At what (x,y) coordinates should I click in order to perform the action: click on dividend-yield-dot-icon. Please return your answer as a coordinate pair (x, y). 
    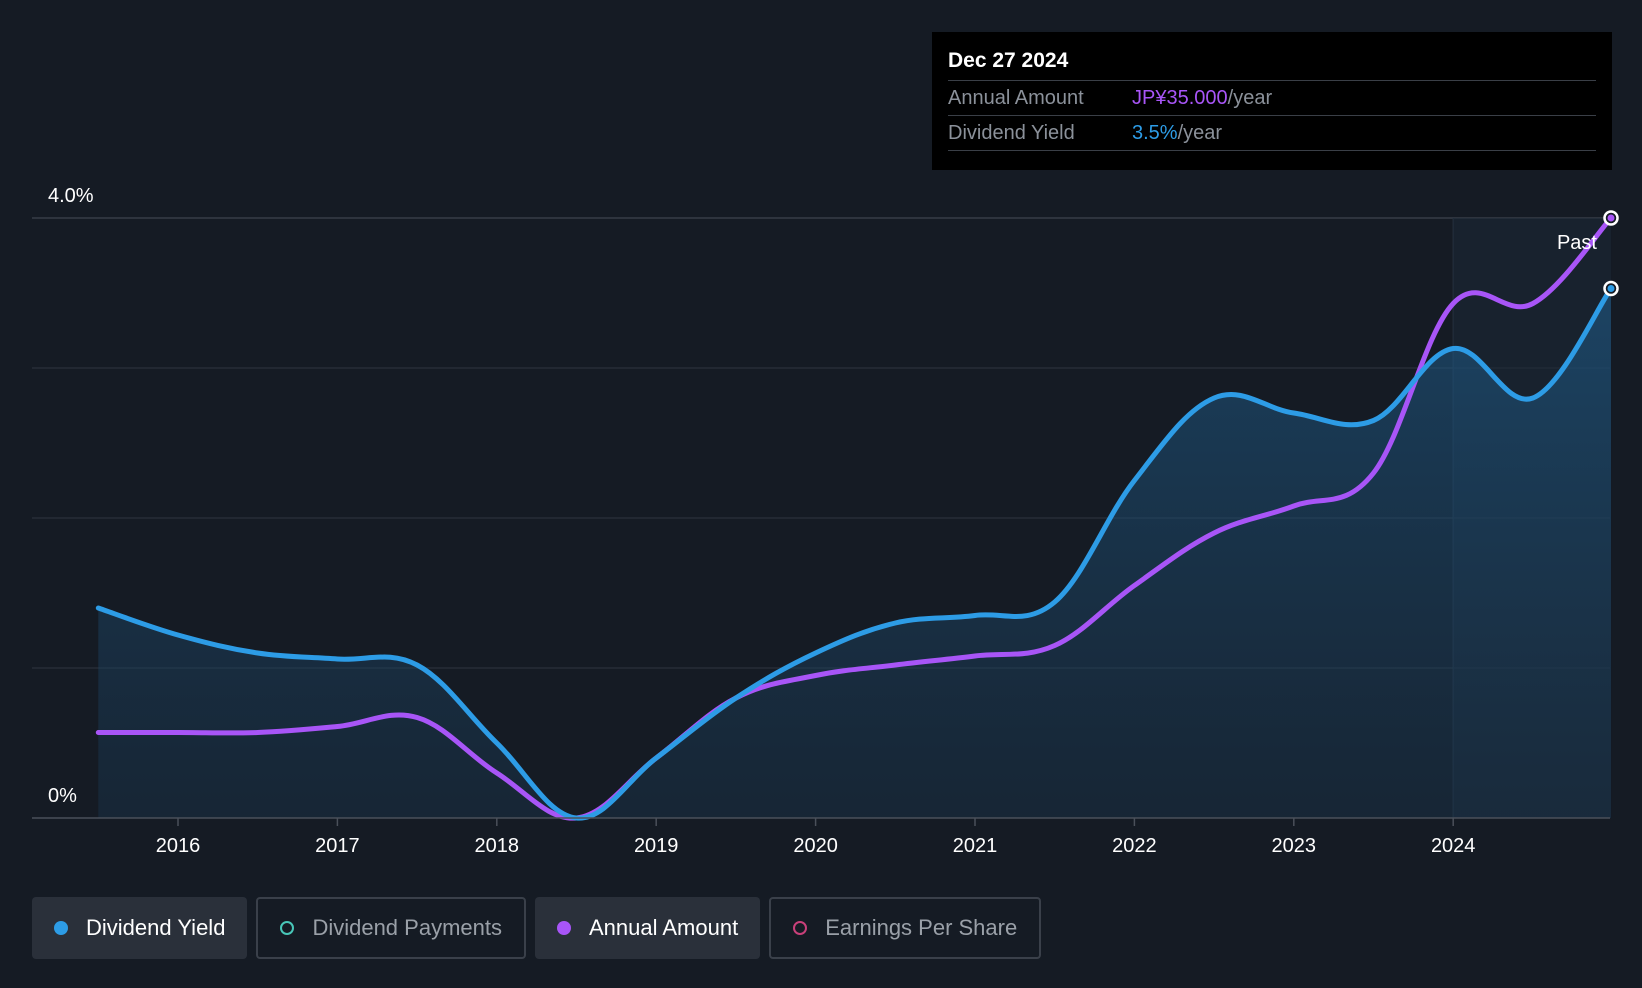
    Looking at the image, I should click on (61, 928).